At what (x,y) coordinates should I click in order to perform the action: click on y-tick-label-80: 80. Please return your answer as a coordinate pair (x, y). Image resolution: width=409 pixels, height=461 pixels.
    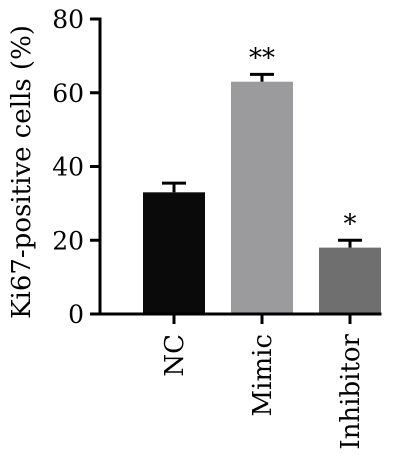
    Looking at the image, I should click on (68, 19).